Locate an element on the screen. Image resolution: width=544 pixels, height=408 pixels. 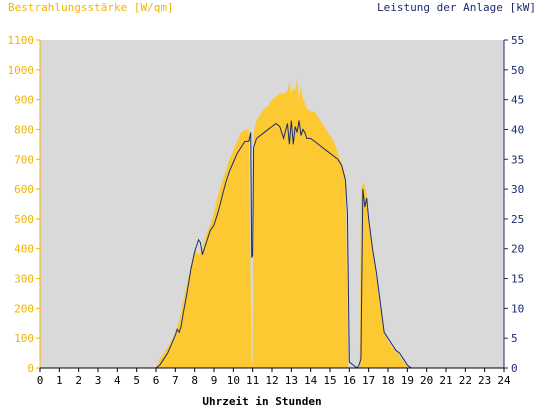
right-axis-tick-label: 30 is located at coordinates (517, 189).